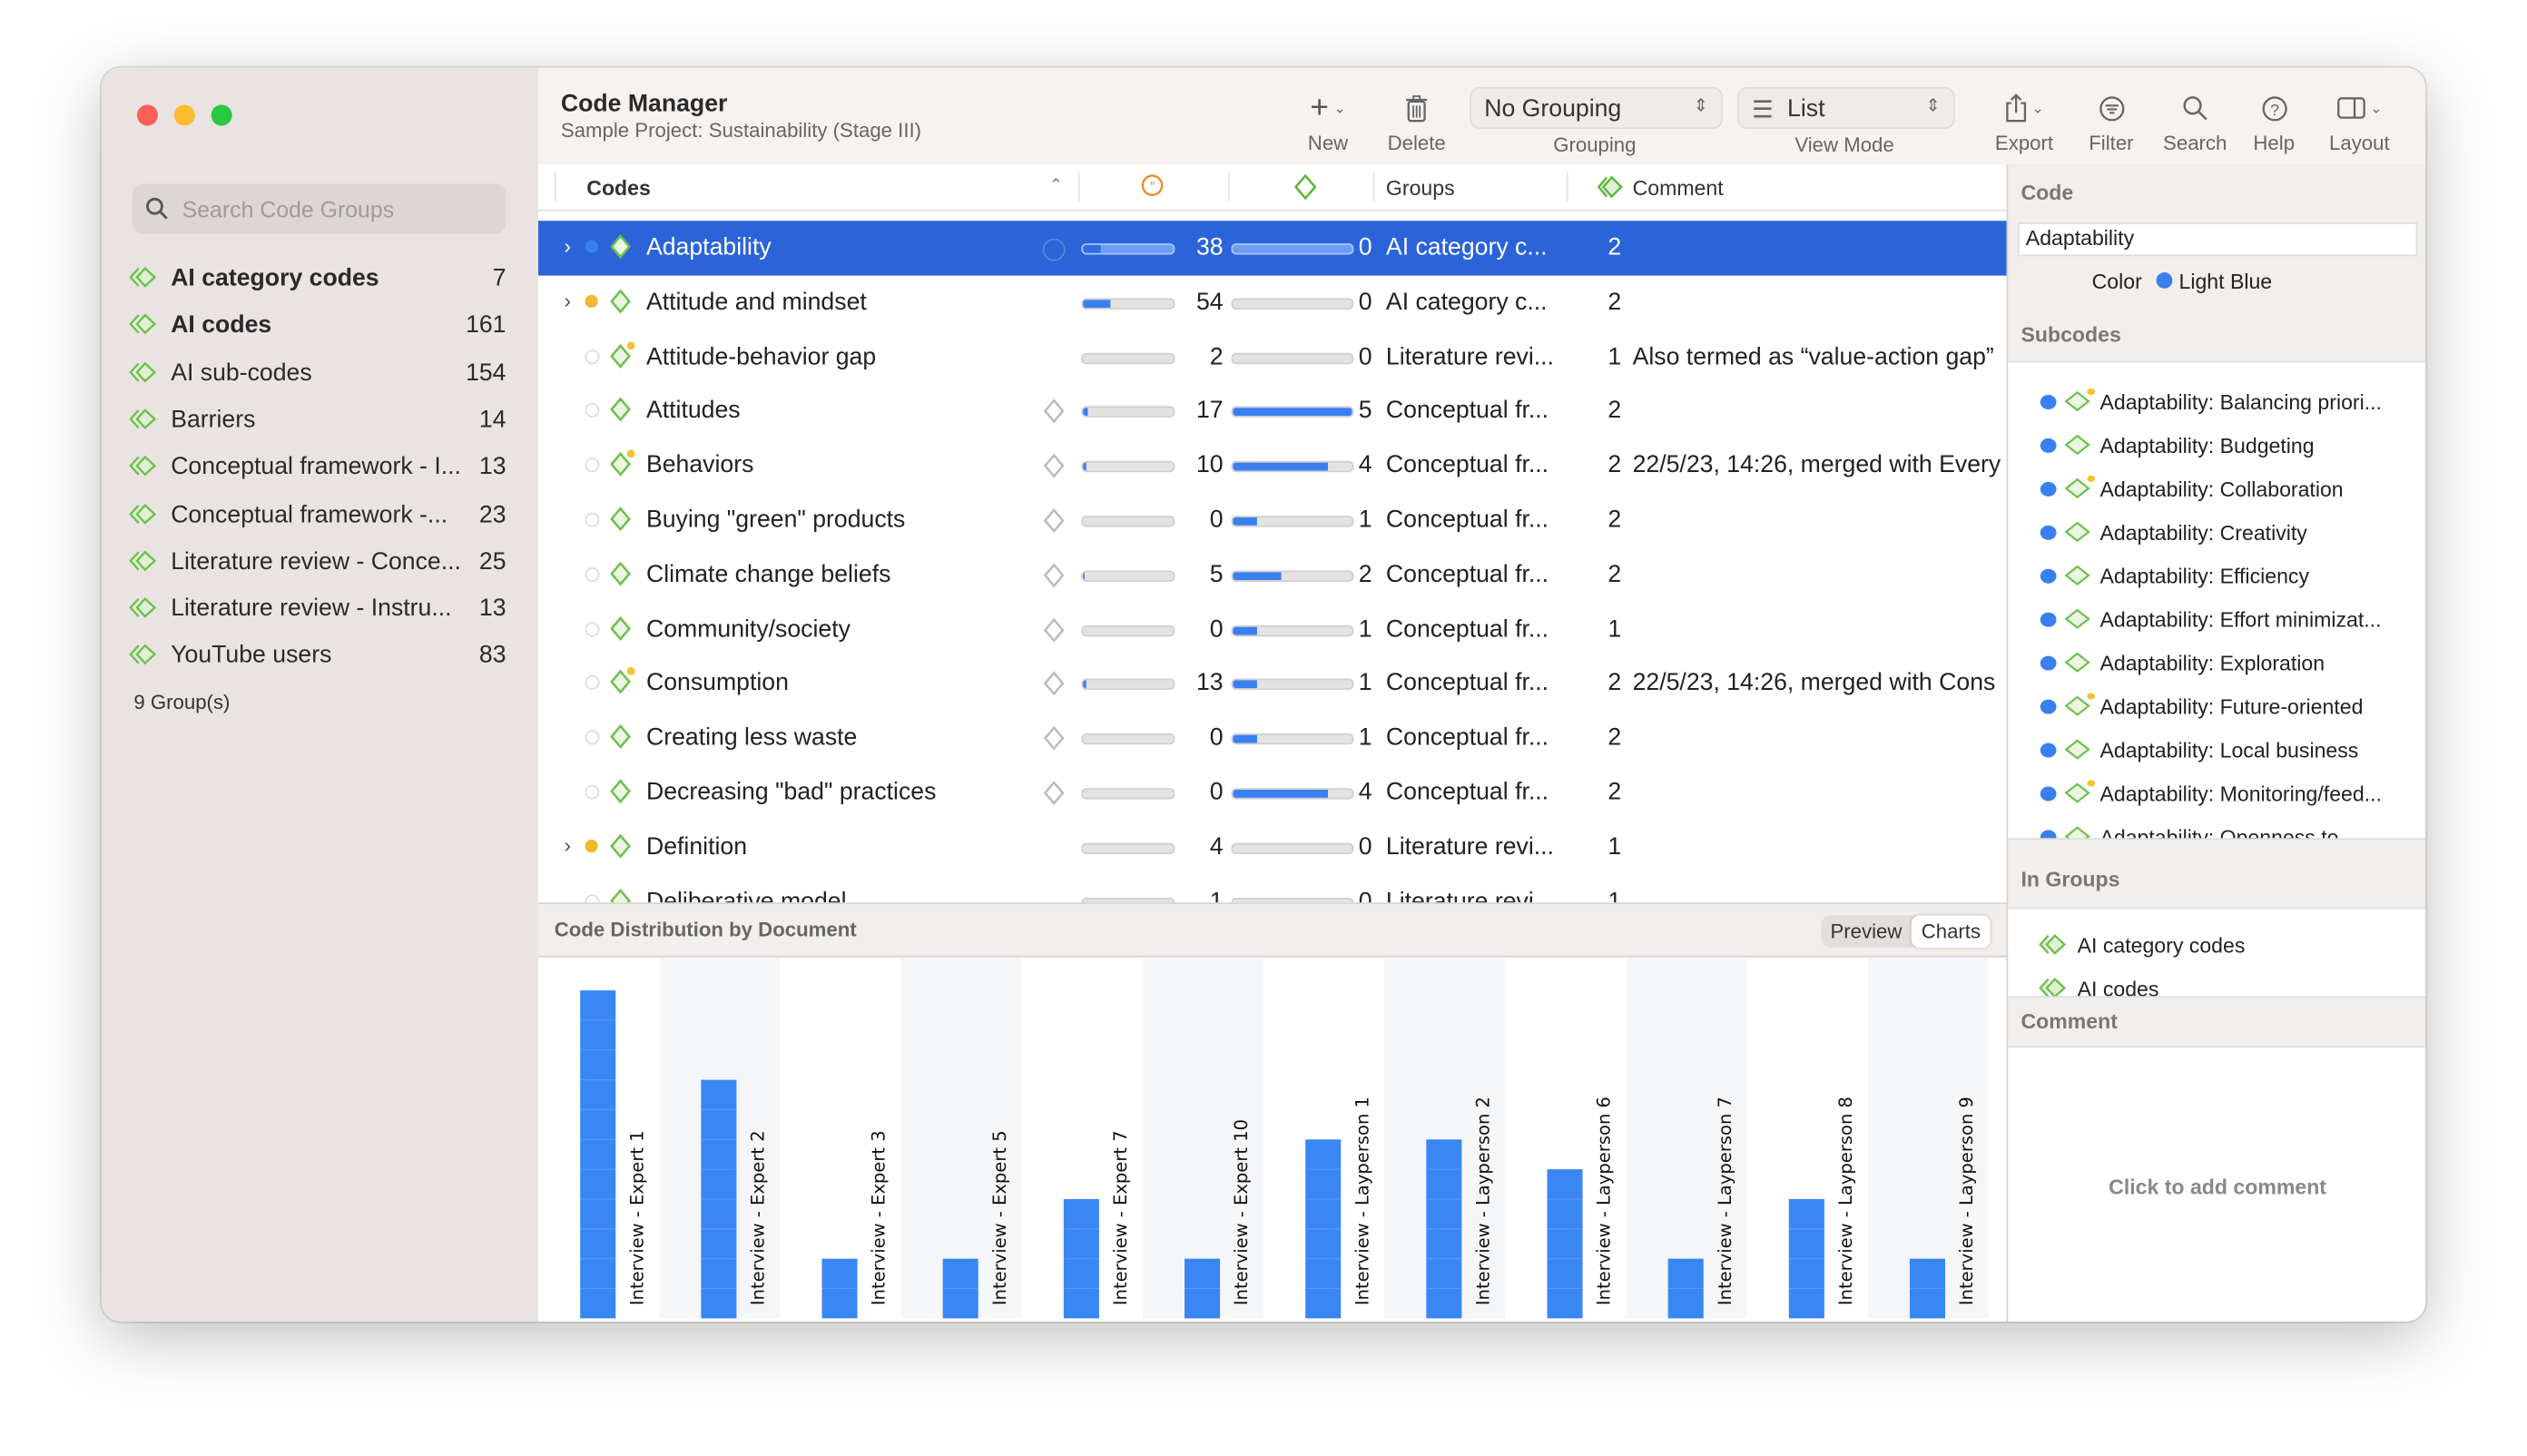  Describe the element at coordinates (499, 278) in the screenshot. I see `sidebar-item-count: 7` at that location.